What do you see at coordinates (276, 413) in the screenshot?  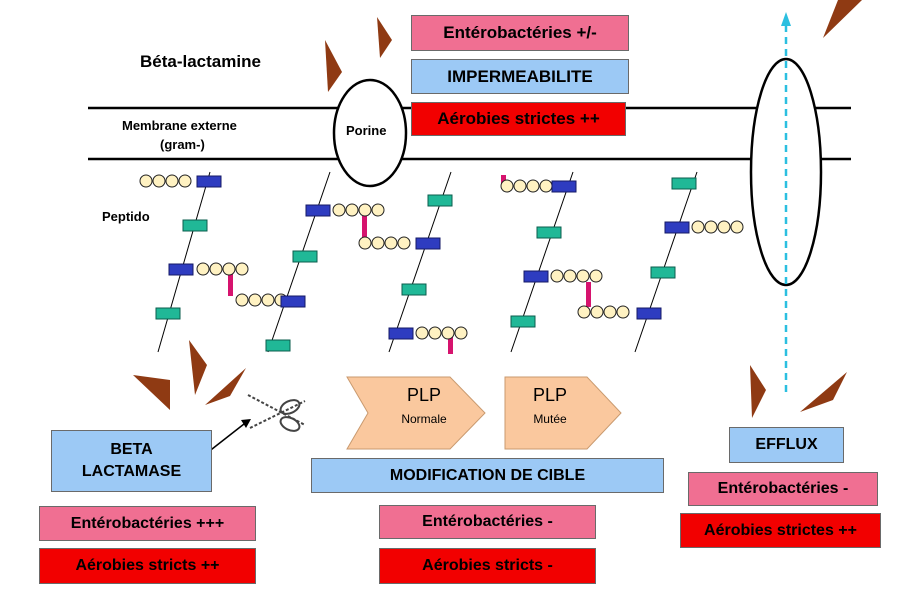 I see `scissors-icon` at bounding box center [276, 413].